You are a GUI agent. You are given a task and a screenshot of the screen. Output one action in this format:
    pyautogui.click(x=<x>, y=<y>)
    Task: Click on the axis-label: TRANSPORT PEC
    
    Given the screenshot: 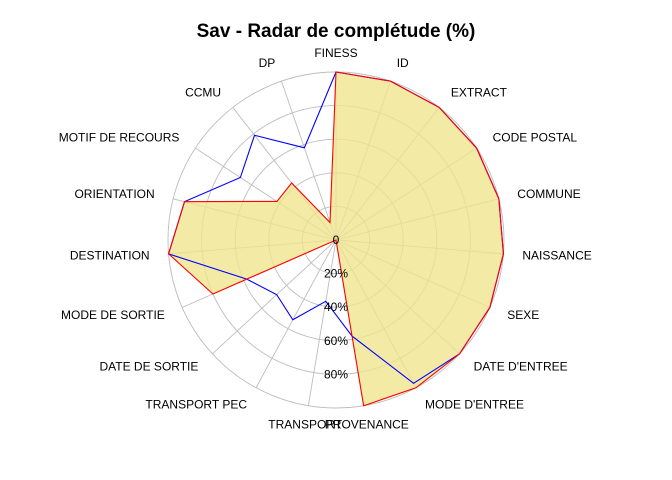 What is the action you would take?
    pyautogui.click(x=196, y=405)
    